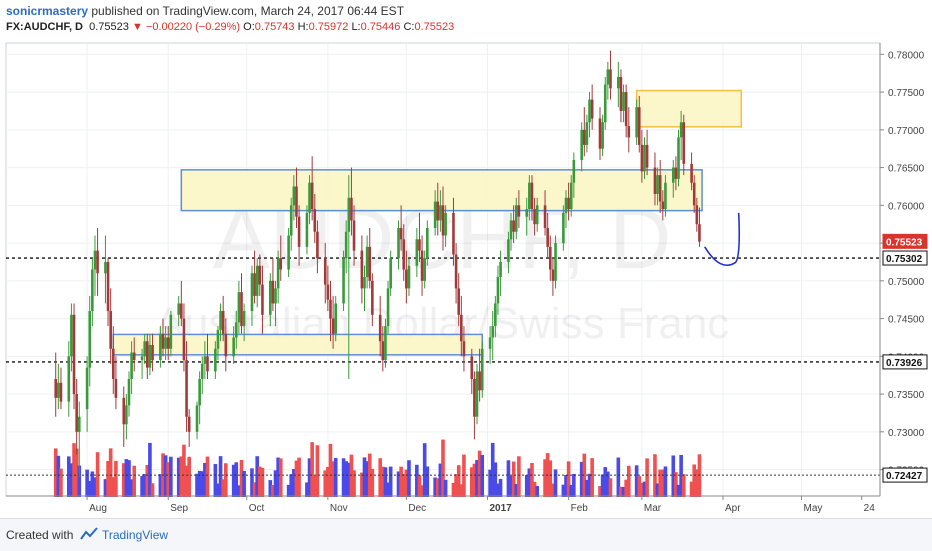 The width and height of the screenshot is (932, 551). What do you see at coordinates (44, 27) in the screenshot?
I see `symbol-label: FX:AUDCHF, D` at bounding box center [44, 27].